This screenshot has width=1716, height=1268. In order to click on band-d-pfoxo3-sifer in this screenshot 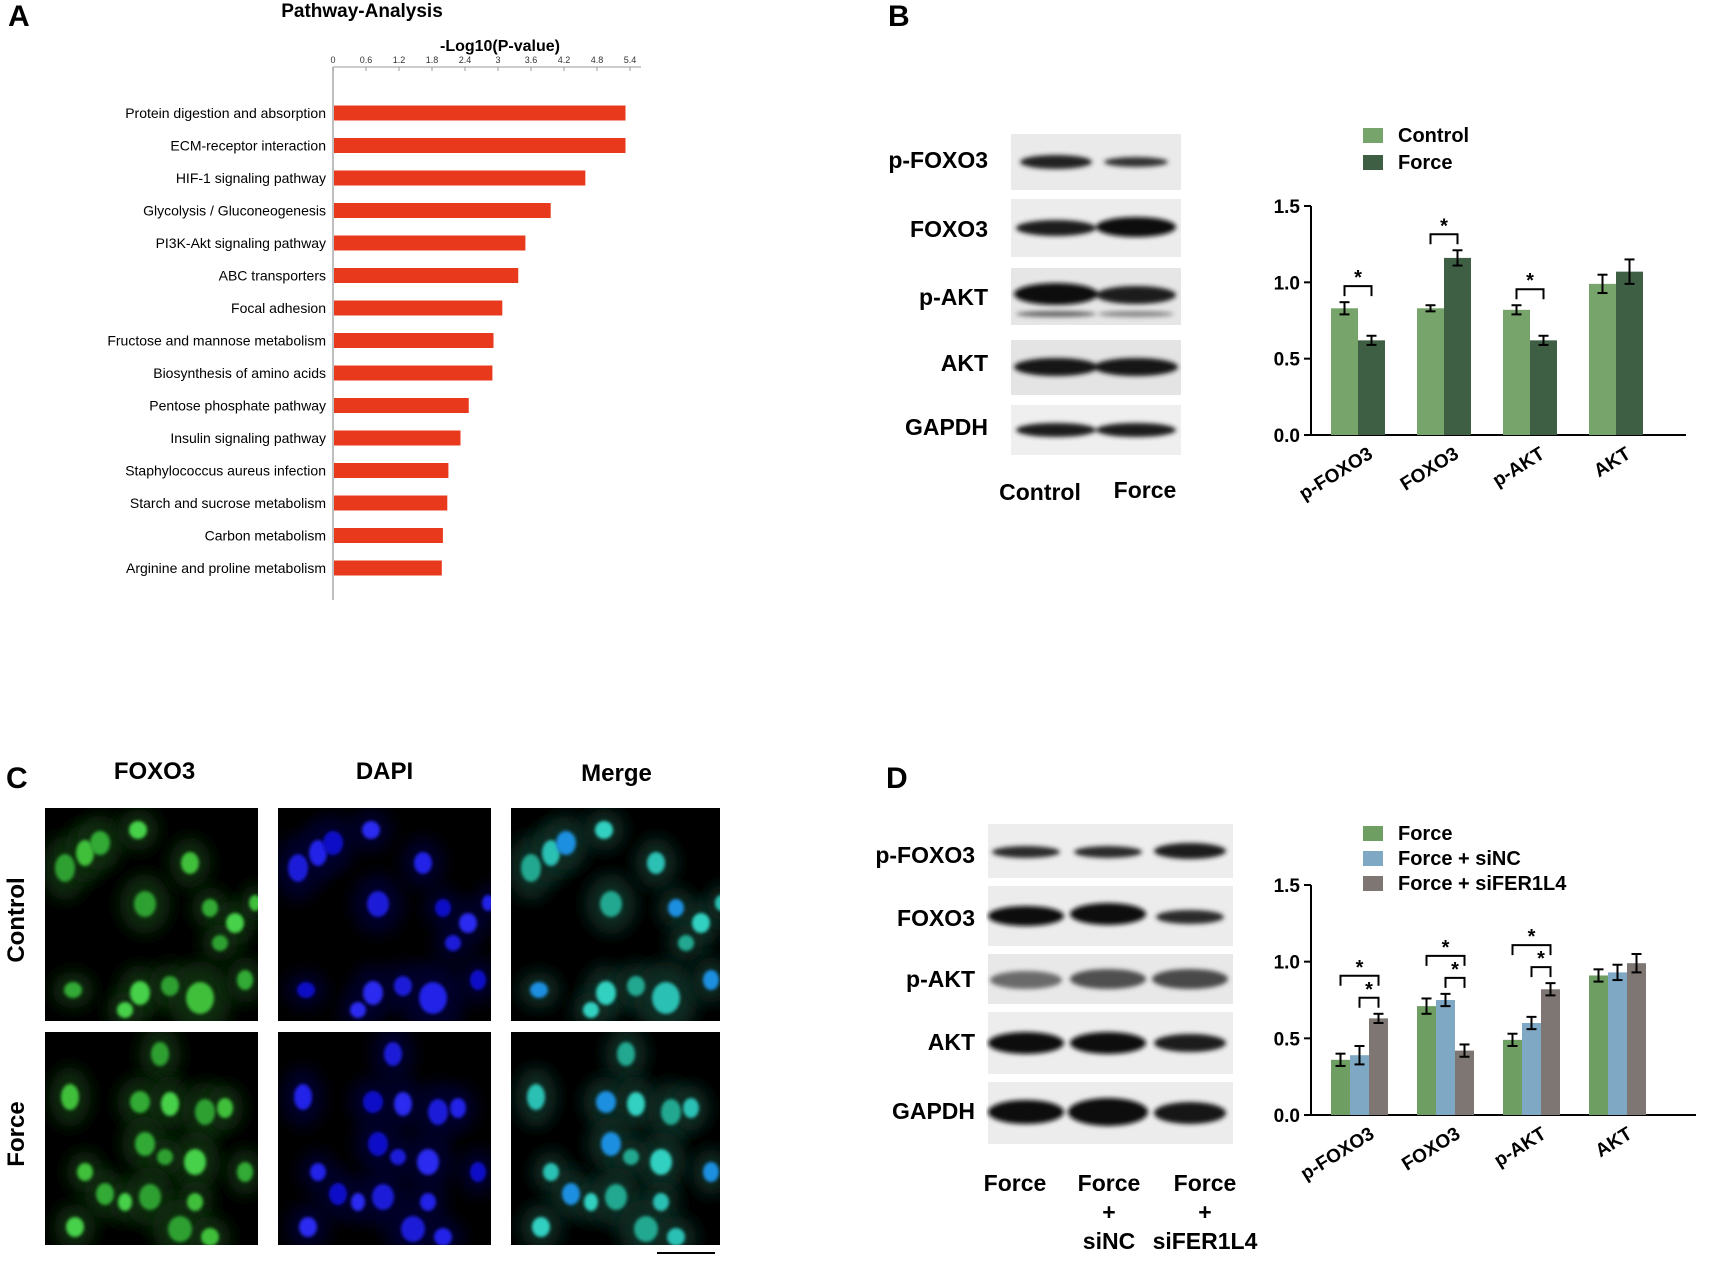, I will do `click(1190, 851)`.